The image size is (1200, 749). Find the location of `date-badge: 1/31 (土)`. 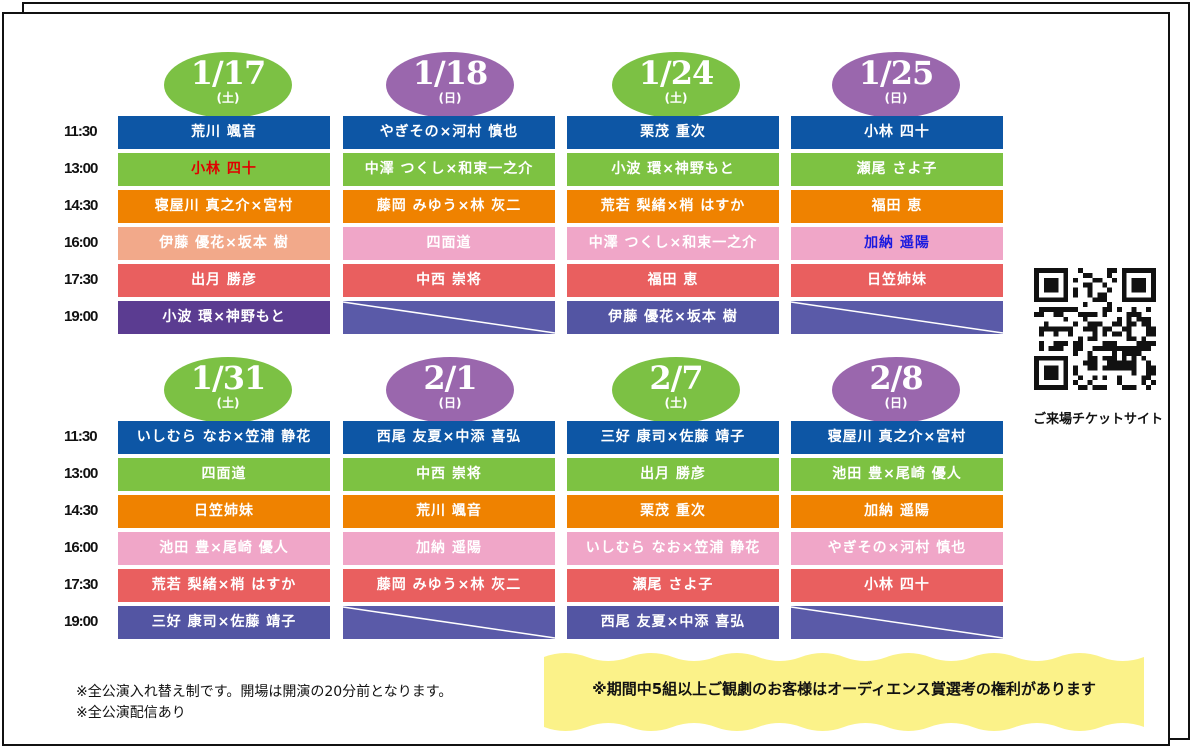

date-badge: 1/31 (土) is located at coordinates (228, 390).